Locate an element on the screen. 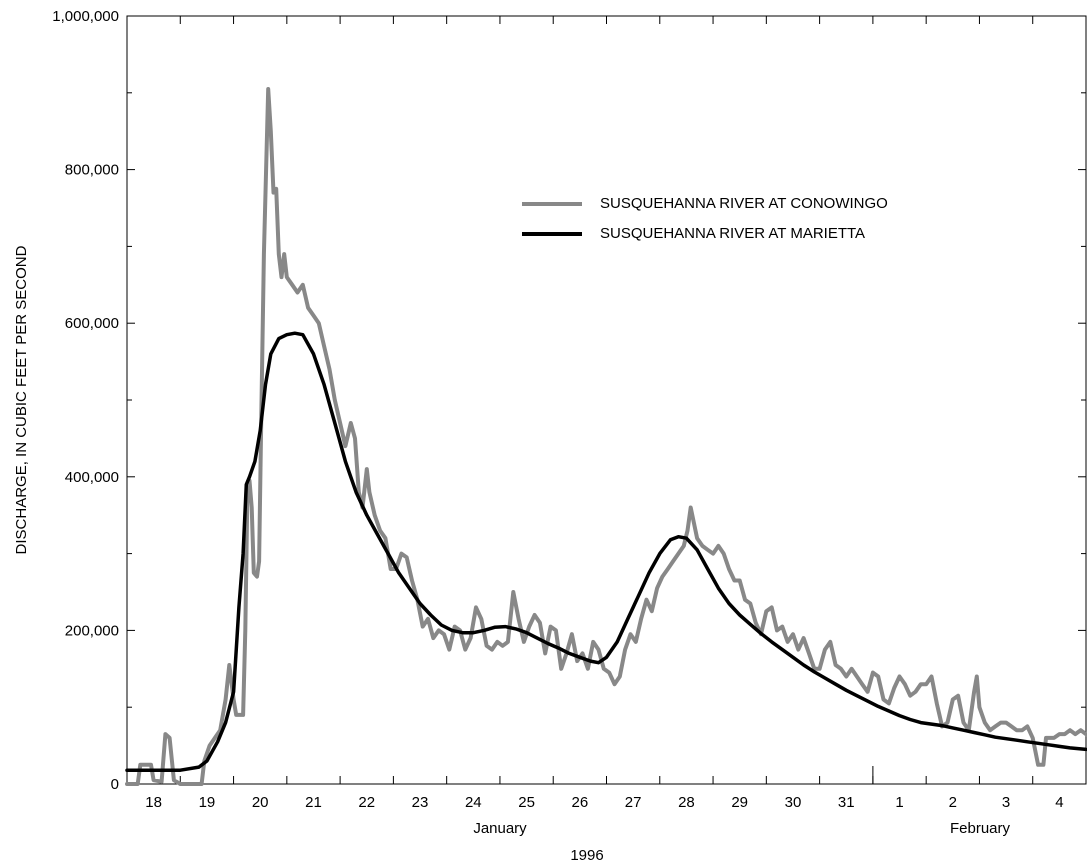 Image resolution: width=1087 pixels, height=863 pixels. x-axis-month-january: January is located at coordinates (500, 828).